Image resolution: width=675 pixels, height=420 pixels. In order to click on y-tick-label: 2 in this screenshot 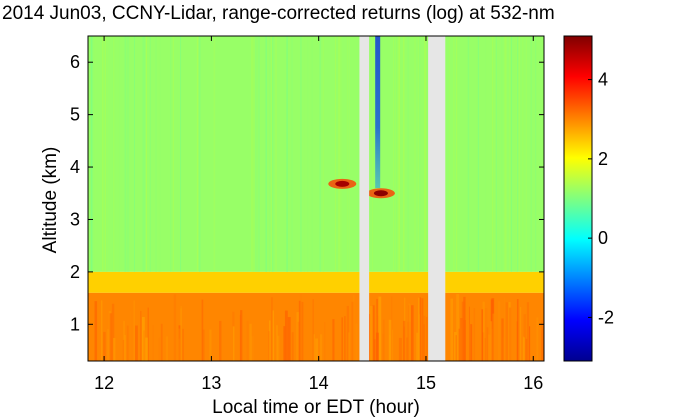, I will do `click(75, 272)`.